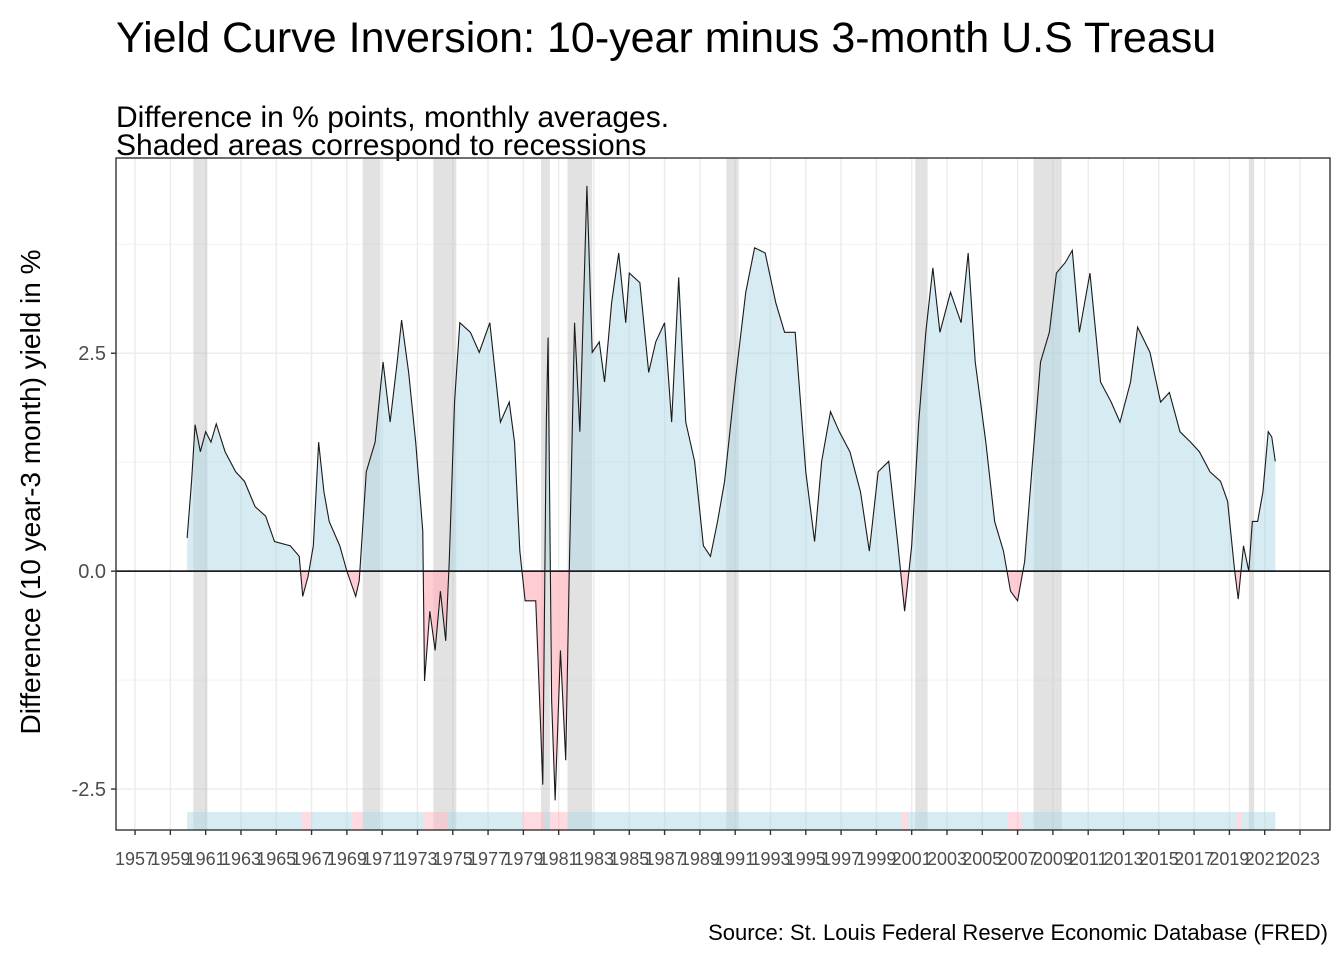  What do you see at coordinates (241, 859) in the screenshot?
I see `x-tick-label: 1963` at bounding box center [241, 859].